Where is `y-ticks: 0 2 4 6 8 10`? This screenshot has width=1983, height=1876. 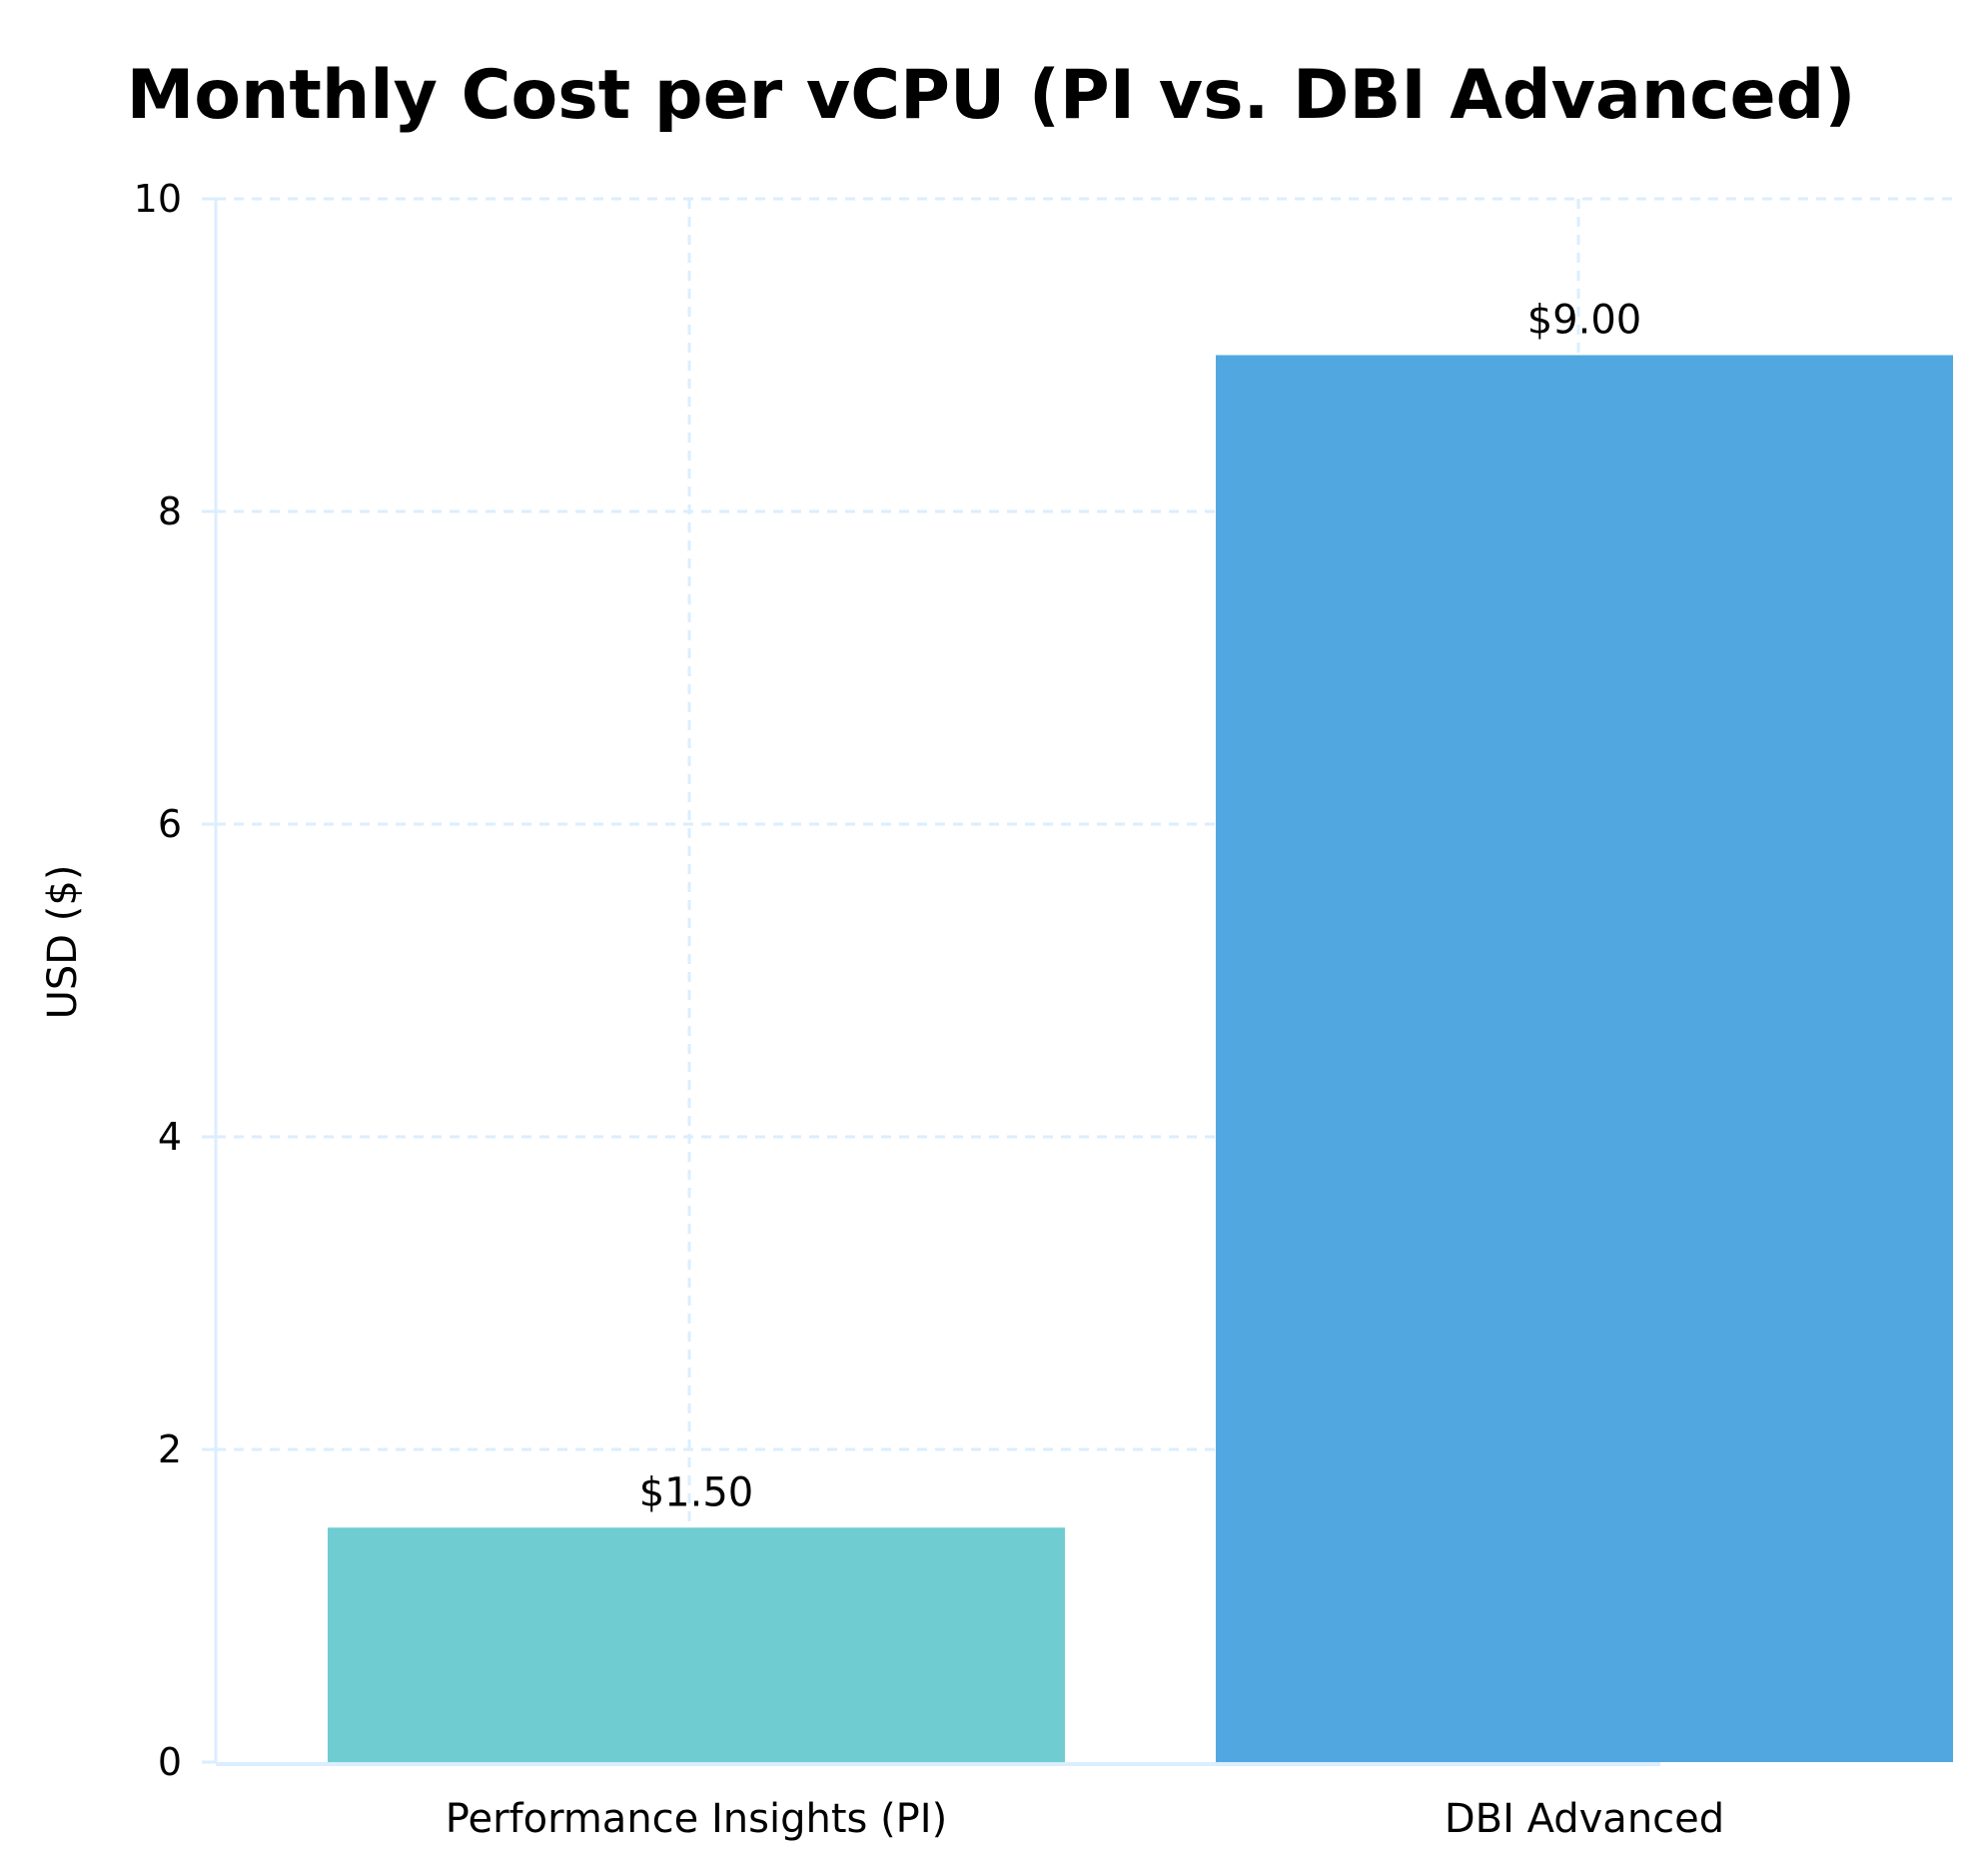
y-ticks: 0 2 4 6 8 10 is located at coordinates (158, 981).